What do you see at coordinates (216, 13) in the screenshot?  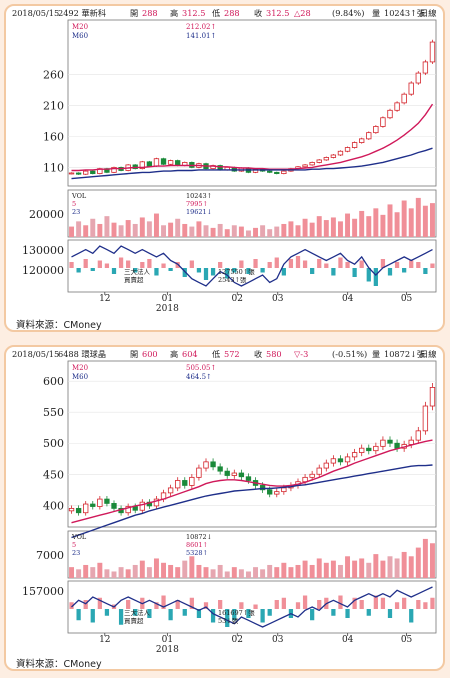 I see `header-field-6: 低` at bounding box center [216, 13].